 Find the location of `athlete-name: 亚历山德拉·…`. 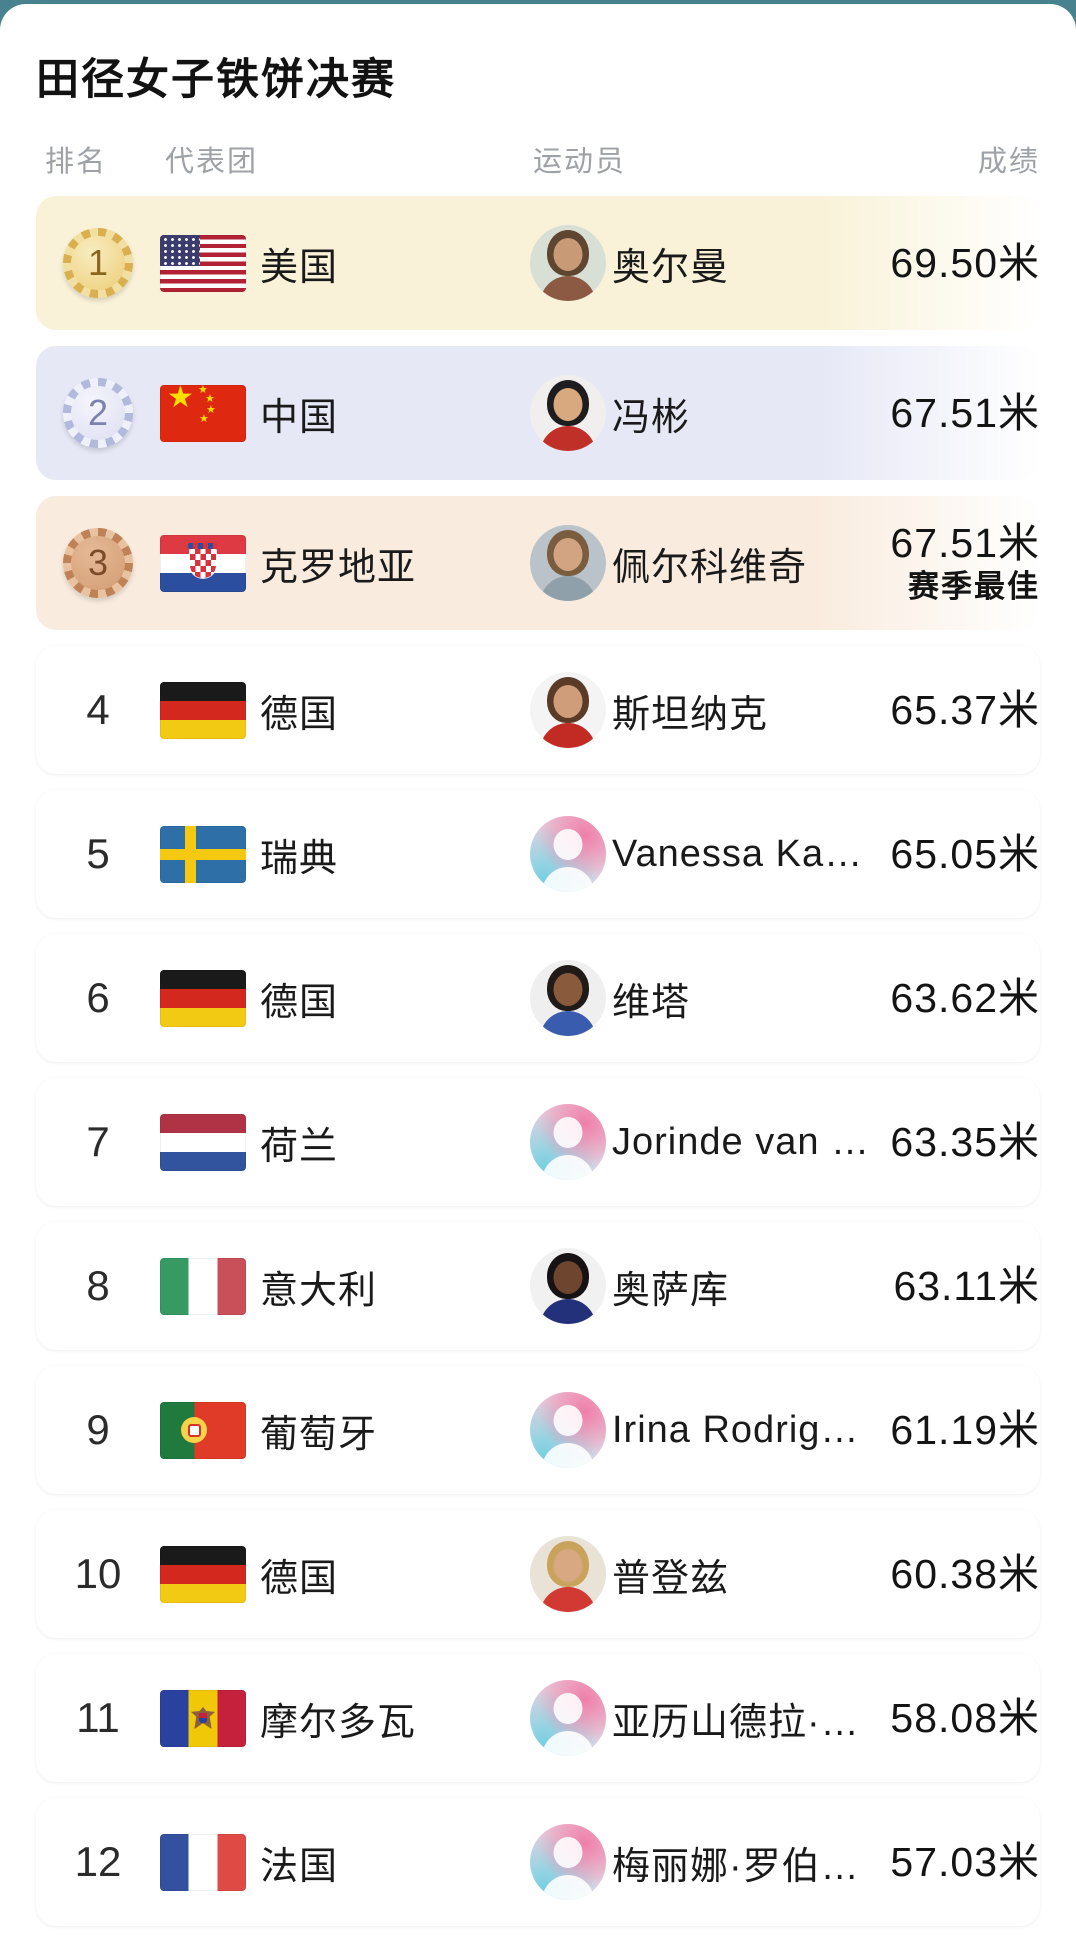

athlete-name: 亚历山德拉·… is located at coordinates (736, 1722).